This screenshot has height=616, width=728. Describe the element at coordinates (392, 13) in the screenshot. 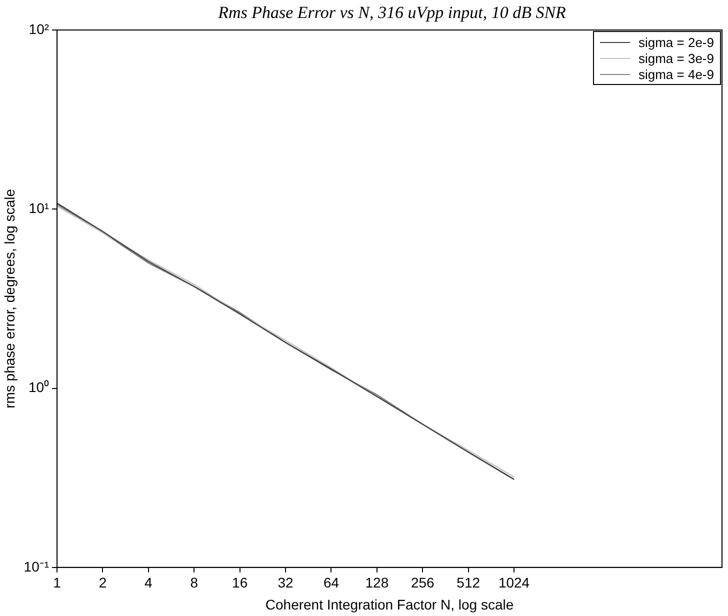

I see `chart-title: Rms Phase Error vs N, 316 uVpp input, 10 dB SNR` at that location.